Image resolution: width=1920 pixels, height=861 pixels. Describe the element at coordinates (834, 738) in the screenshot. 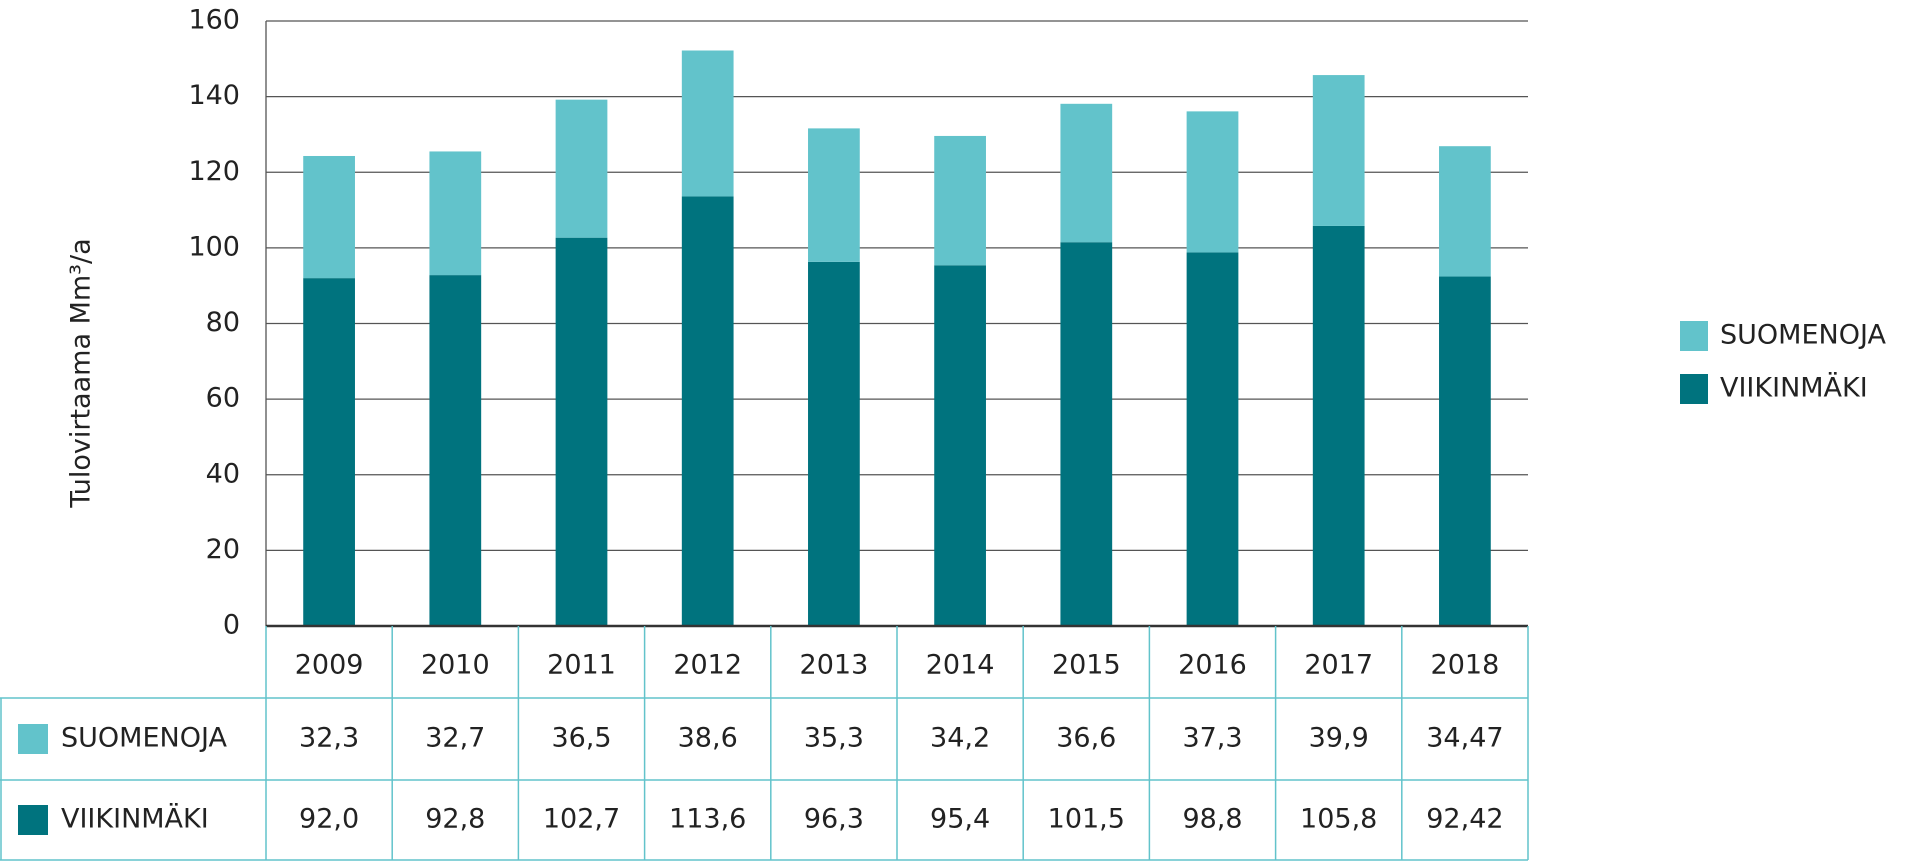

I see `table-value: 35,3` at that location.